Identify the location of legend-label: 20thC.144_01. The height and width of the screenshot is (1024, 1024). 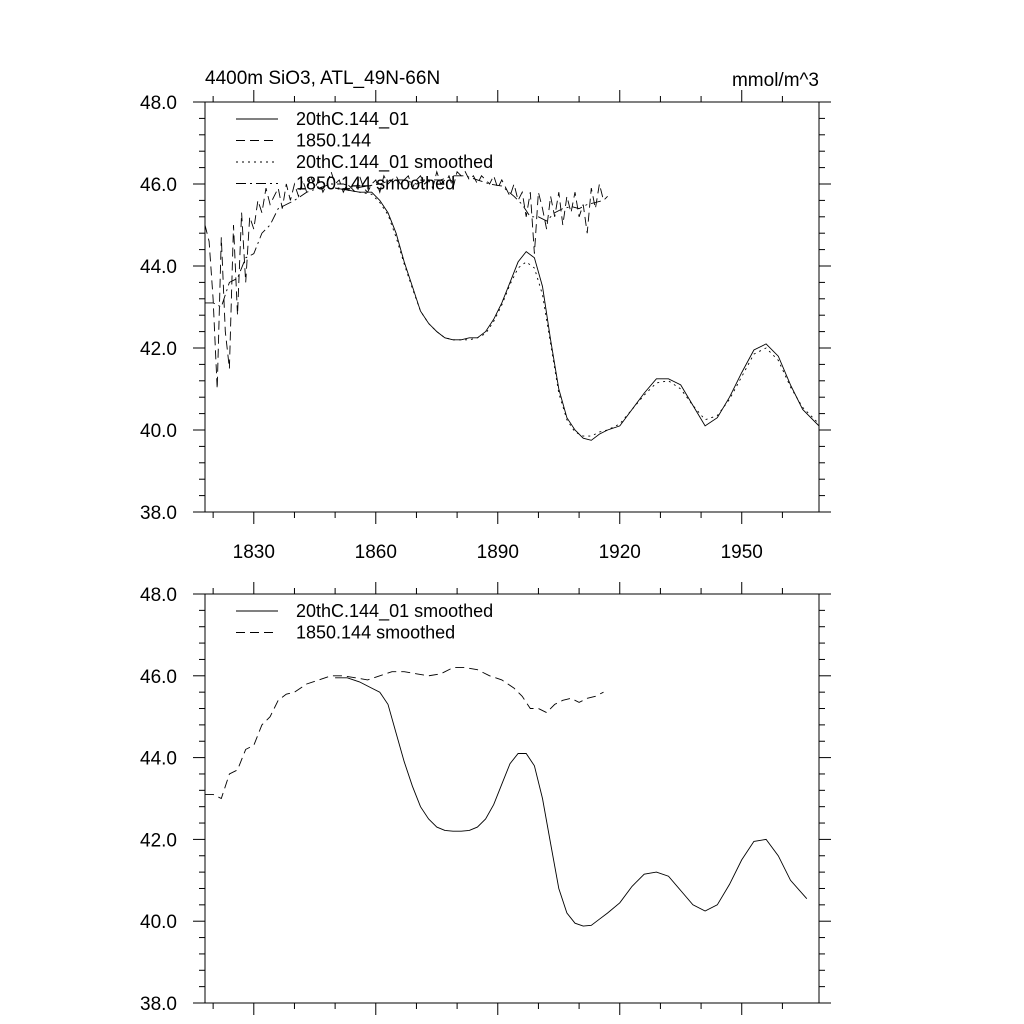
(352, 119).